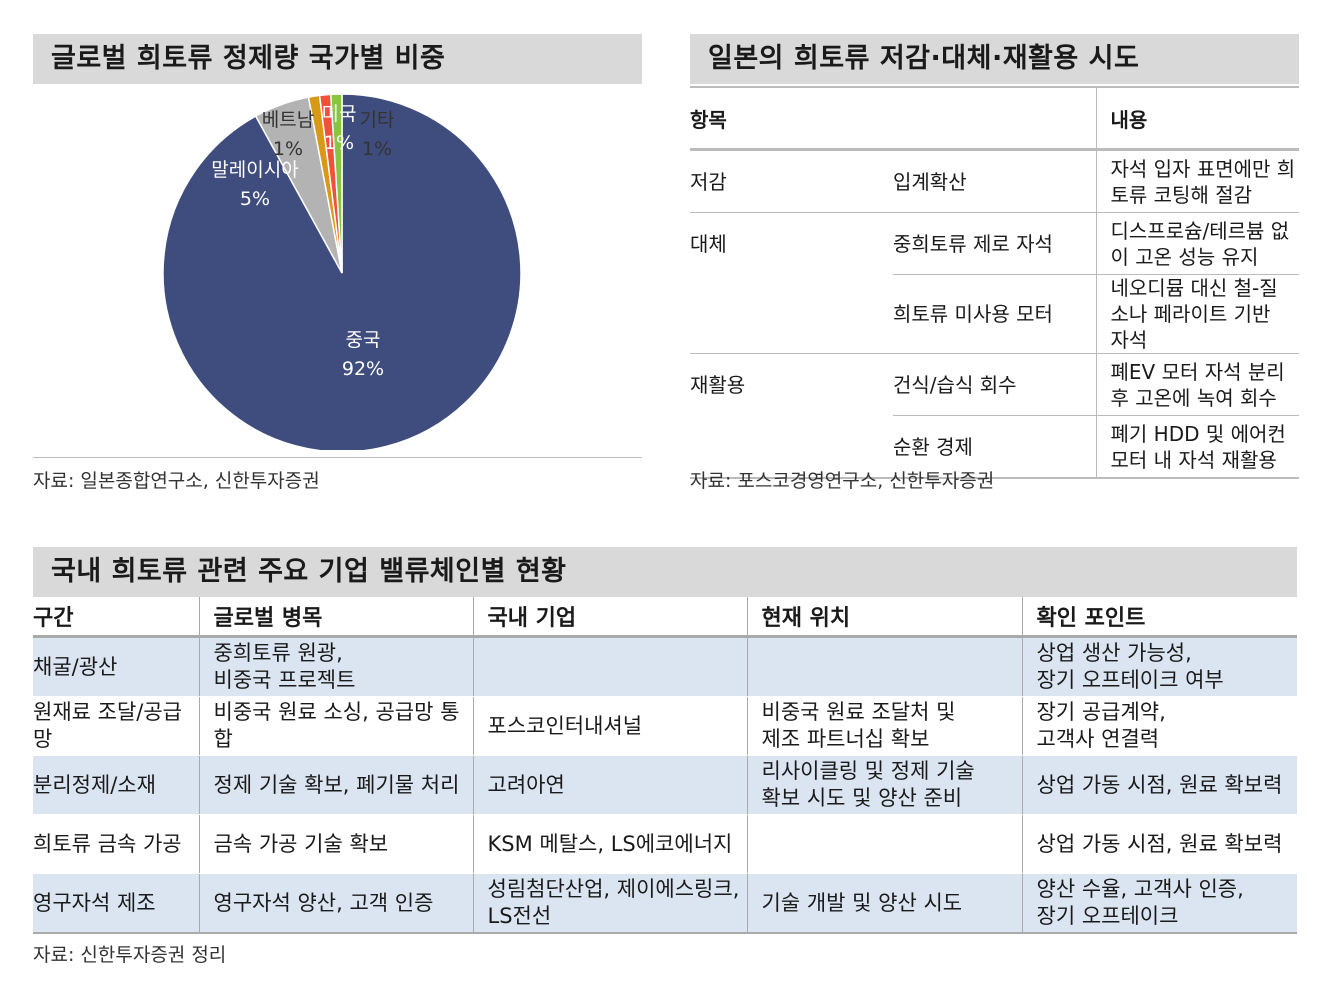 This screenshot has width=1325, height=990. I want to click on cell-stage: 분리정제/소재, so click(116, 785).